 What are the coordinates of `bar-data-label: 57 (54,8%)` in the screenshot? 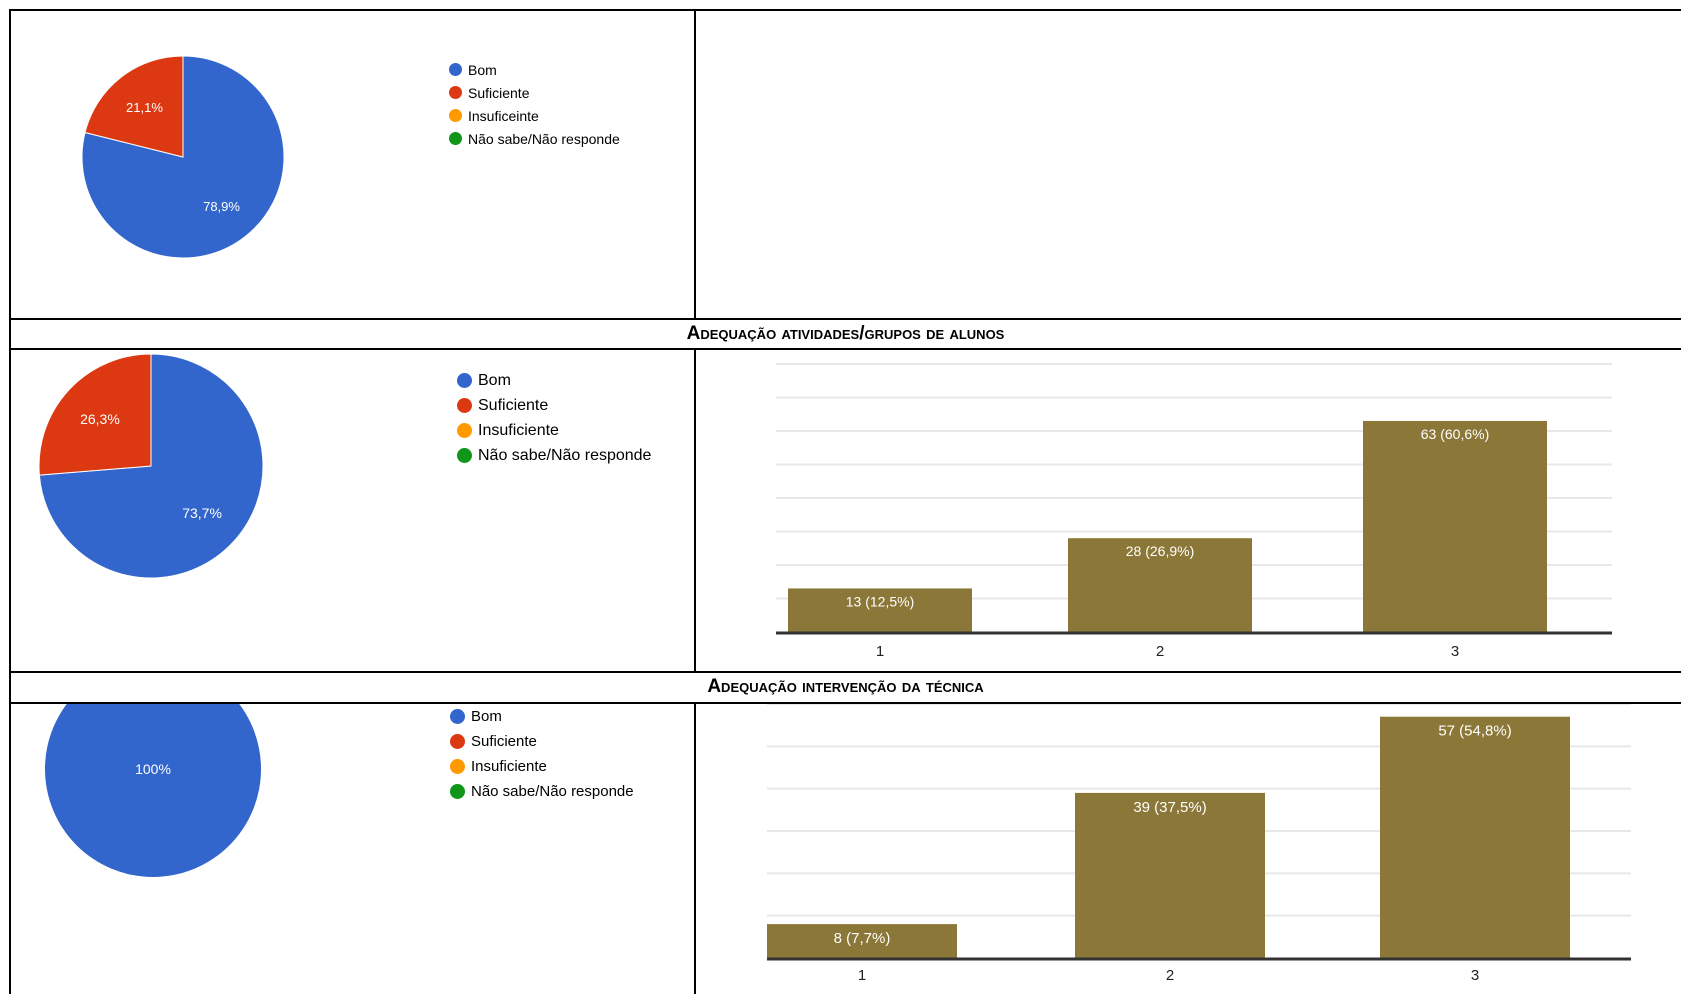 It's located at (1474, 731).